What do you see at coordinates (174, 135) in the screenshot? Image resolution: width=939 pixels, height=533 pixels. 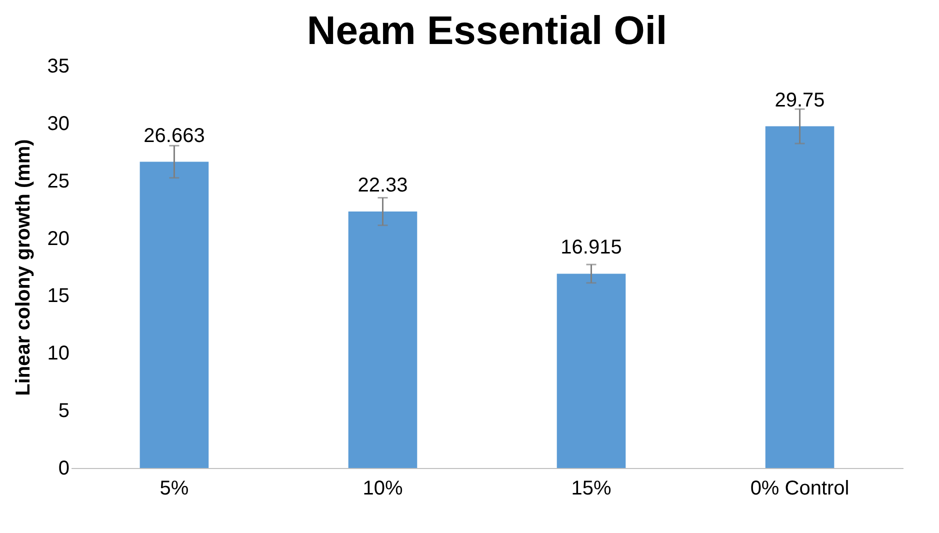 I see `data-label: 26.663` at bounding box center [174, 135].